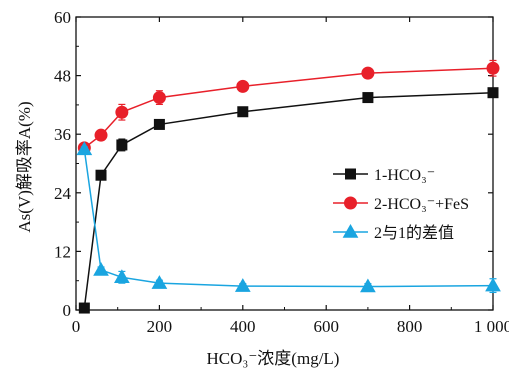  What do you see at coordinates (326, 326) in the screenshot?
I see `x-tick-label: 600` at bounding box center [326, 326].